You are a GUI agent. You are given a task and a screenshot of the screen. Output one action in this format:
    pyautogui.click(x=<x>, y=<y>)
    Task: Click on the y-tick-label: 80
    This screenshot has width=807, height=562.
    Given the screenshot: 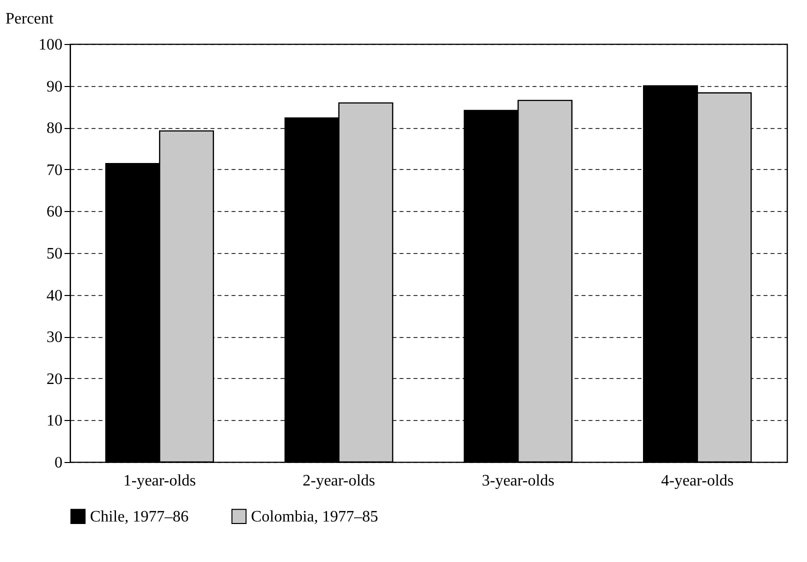 What is the action you would take?
    pyautogui.click(x=54, y=129)
    